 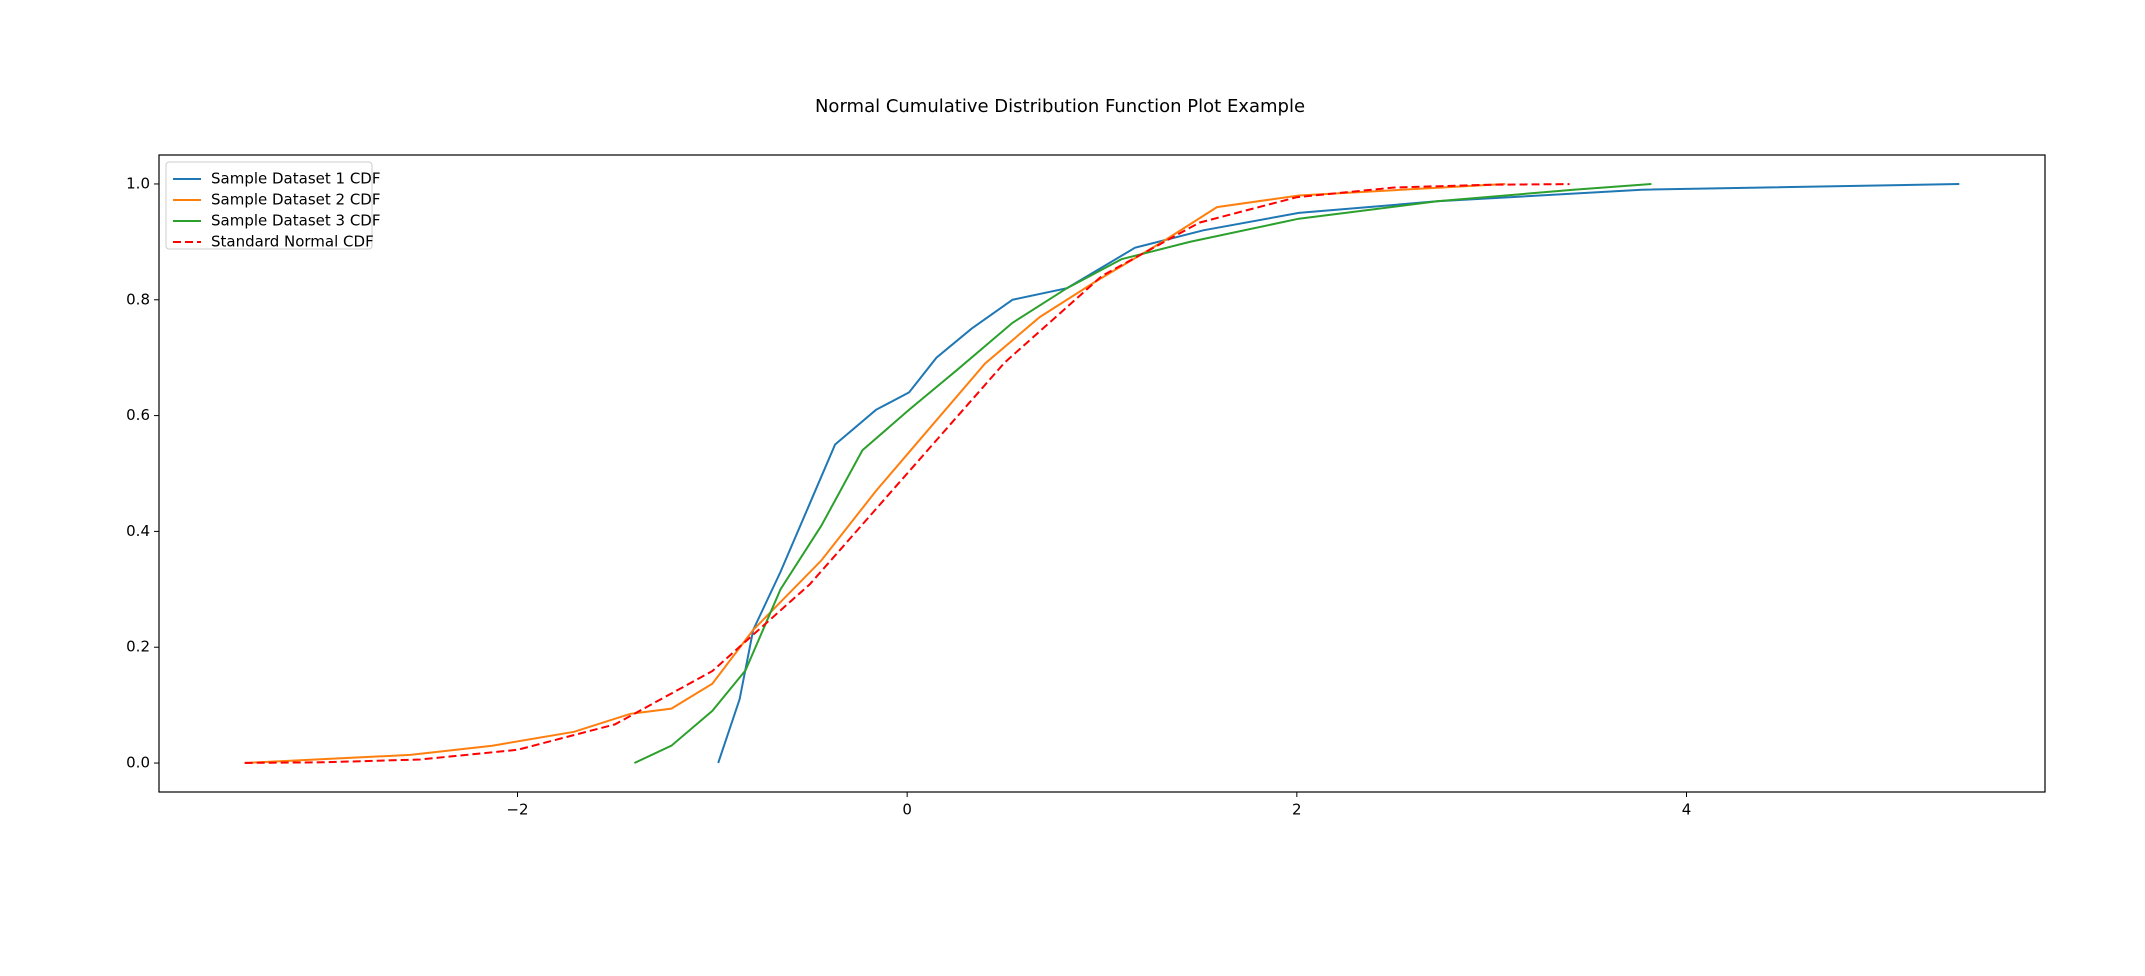 What do you see at coordinates (295, 179) in the screenshot?
I see `legend-label: Sample Dataset 1 CDF` at bounding box center [295, 179].